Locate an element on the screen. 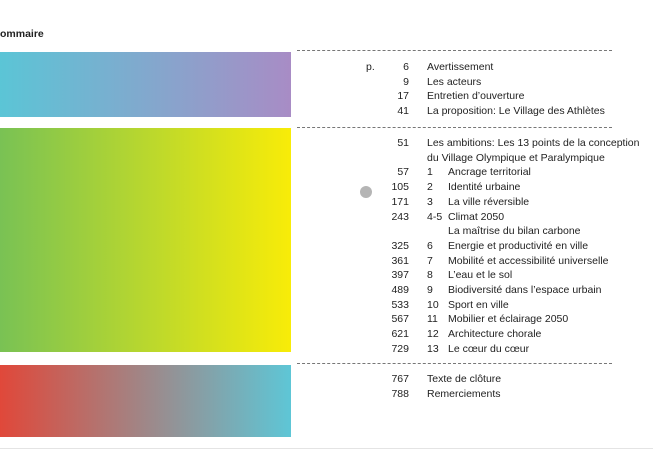 The width and height of the screenshot is (653, 450). page-number: 171 is located at coordinates (400, 201).